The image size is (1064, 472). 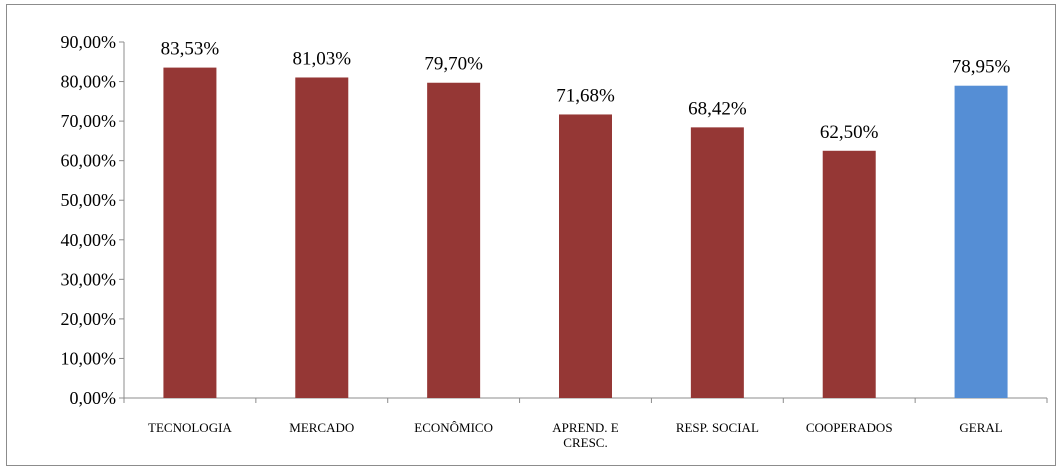 What do you see at coordinates (89, 240) in the screenshot?
I see `y-tick-label: 40,00%` at bounding box center [89, 240].